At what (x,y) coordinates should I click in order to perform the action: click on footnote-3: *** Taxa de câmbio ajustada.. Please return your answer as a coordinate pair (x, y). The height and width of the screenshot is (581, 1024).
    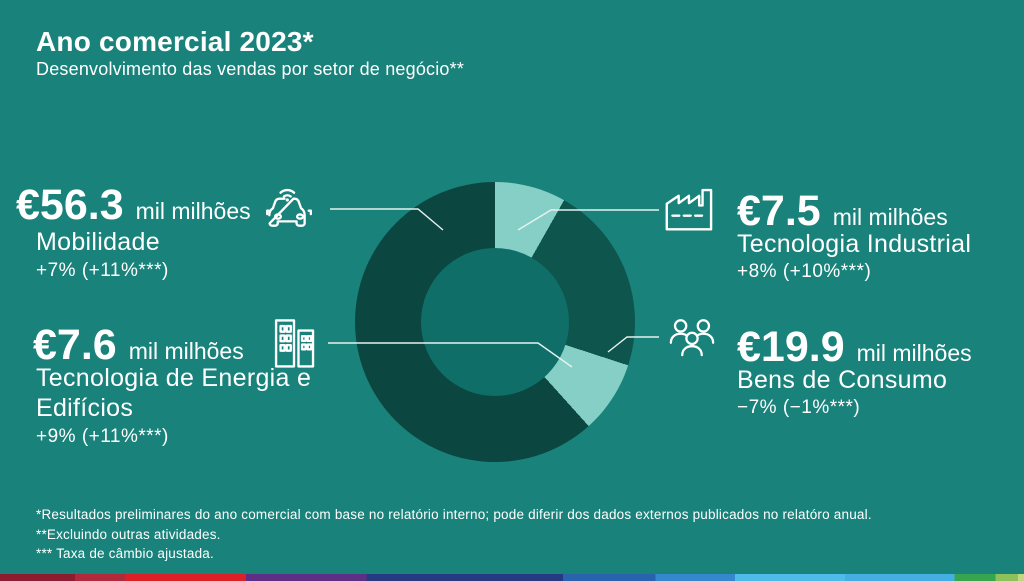
    Looking at the image, I should click on (125, 554).